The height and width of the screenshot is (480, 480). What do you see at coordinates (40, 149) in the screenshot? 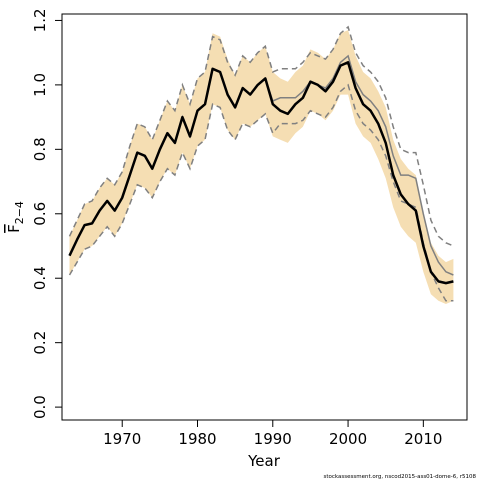
I see `y-tick-label-0.8: 0.8` at bounding box center [40, 149].